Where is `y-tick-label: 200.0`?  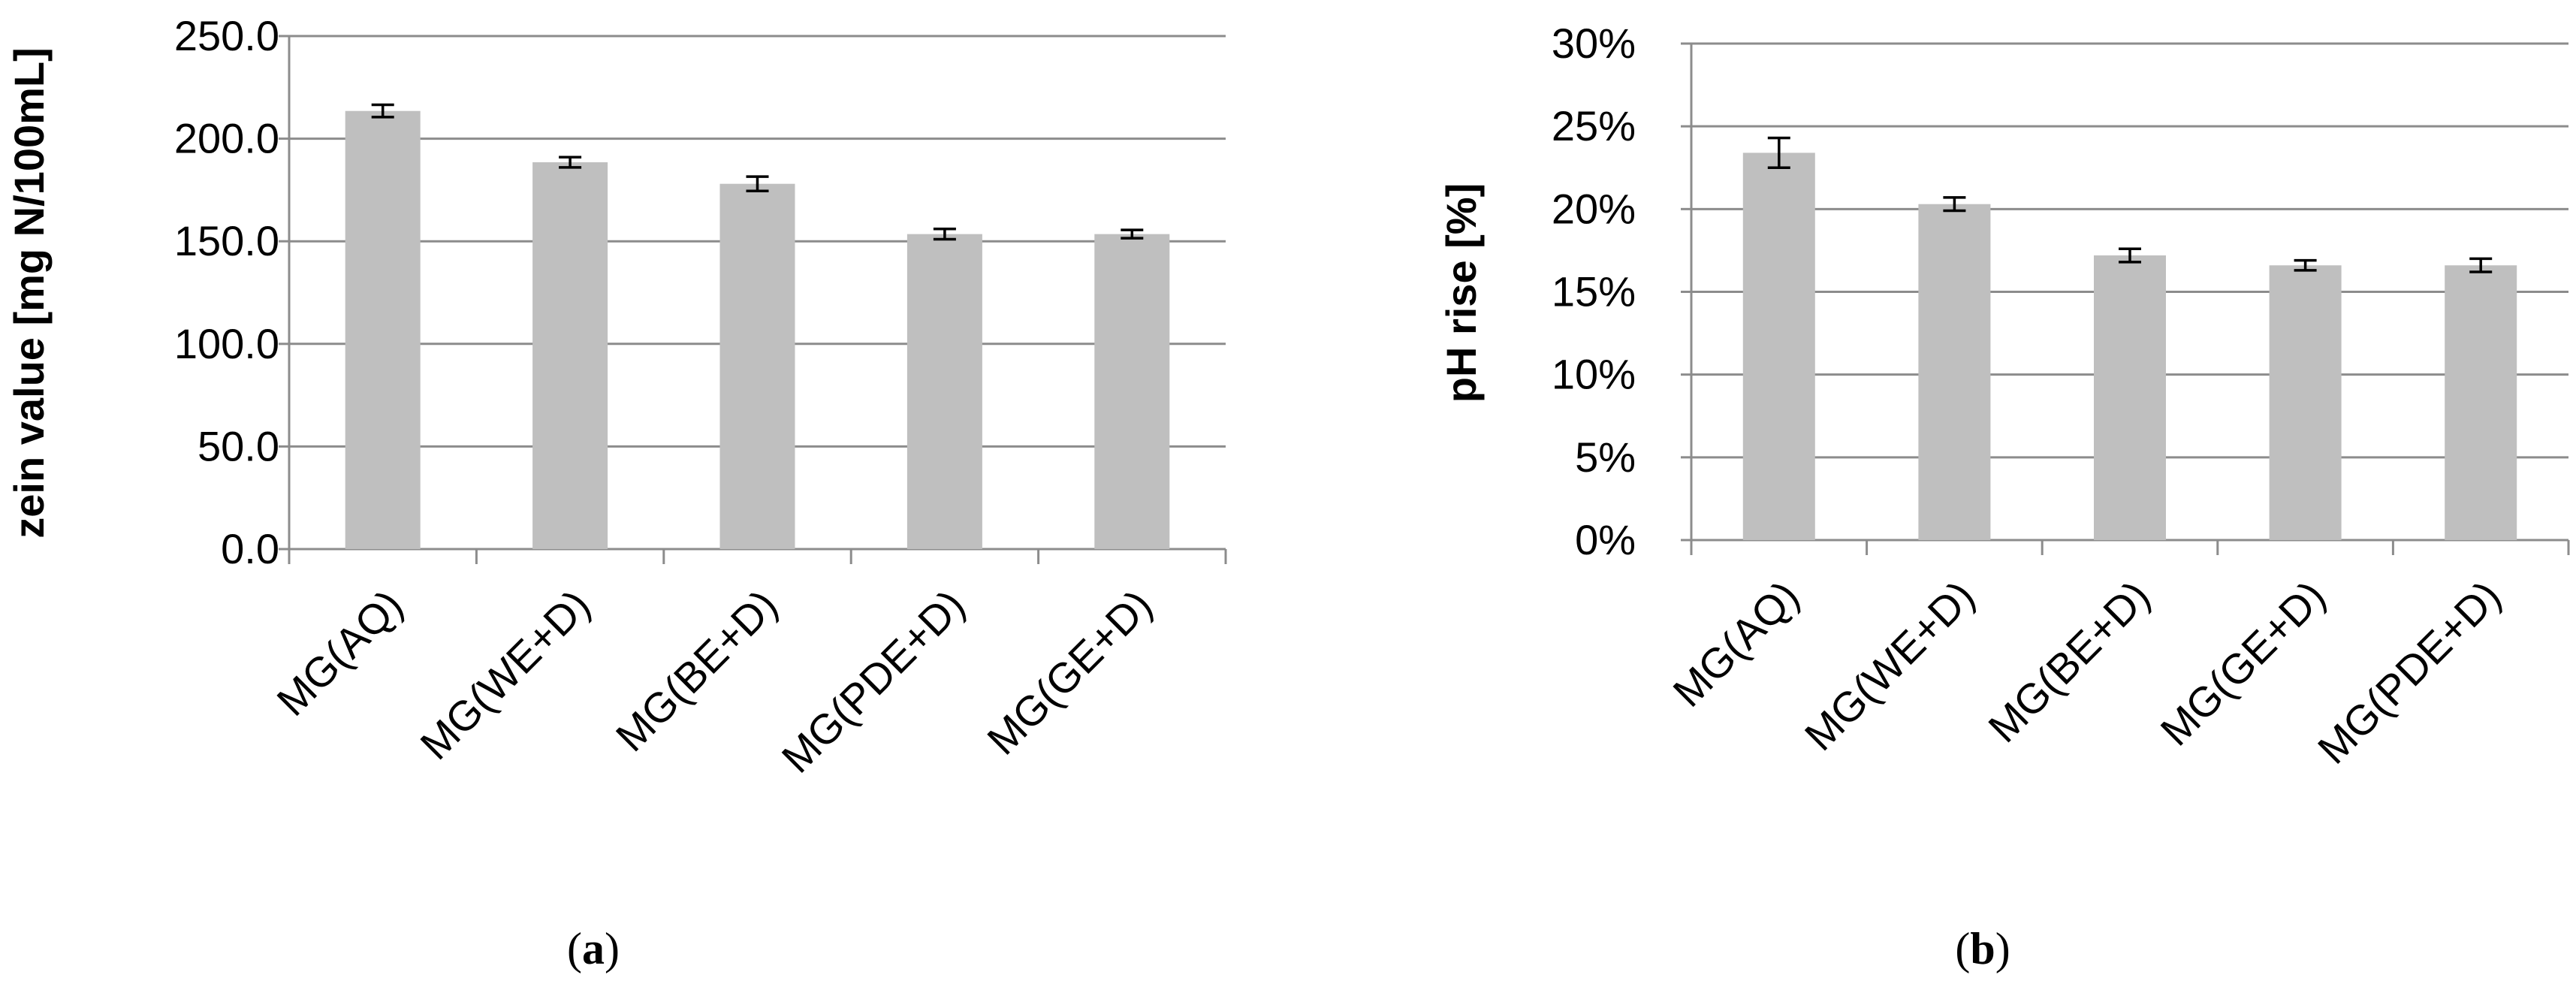
y-tick-label: 200.0 is located at coordinates (227, 138).